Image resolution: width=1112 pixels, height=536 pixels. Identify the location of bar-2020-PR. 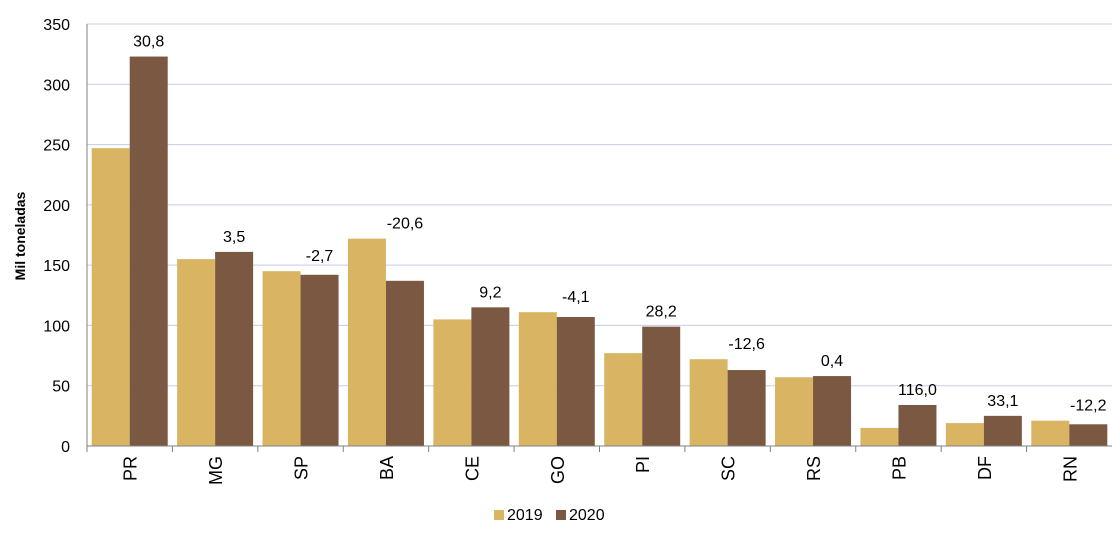
(148, 251).